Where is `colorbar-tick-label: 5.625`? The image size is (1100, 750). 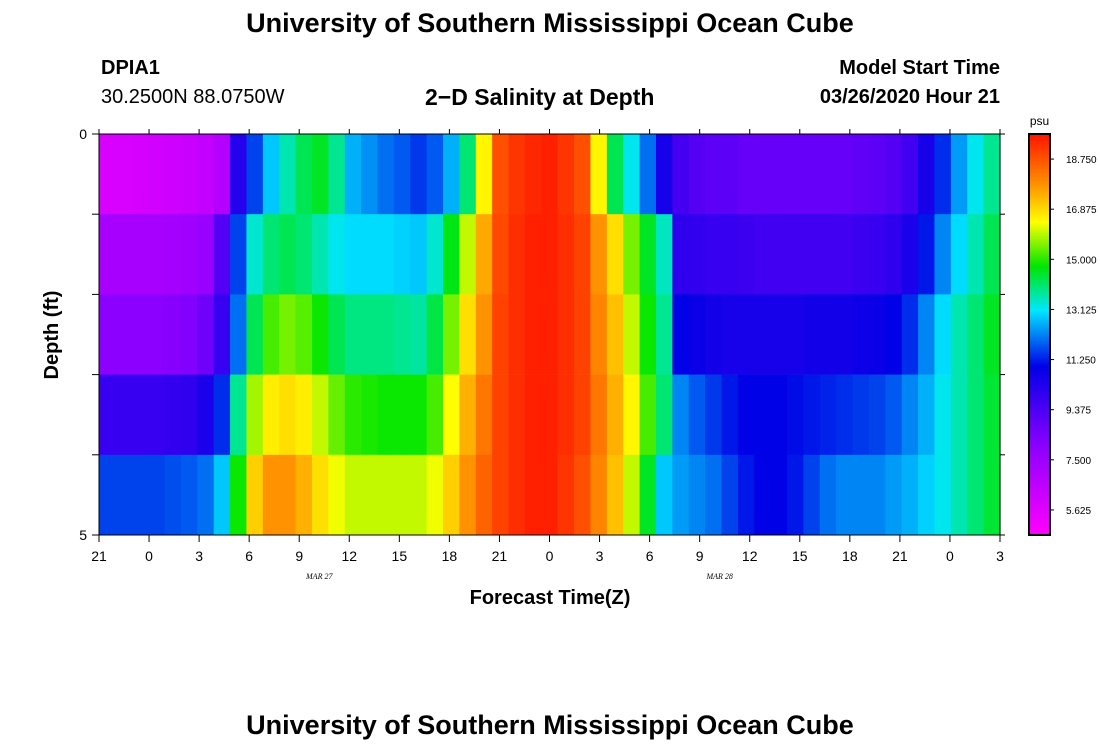
colorbar-tick-label: 5.625 is located at coordinates (1078, 511).